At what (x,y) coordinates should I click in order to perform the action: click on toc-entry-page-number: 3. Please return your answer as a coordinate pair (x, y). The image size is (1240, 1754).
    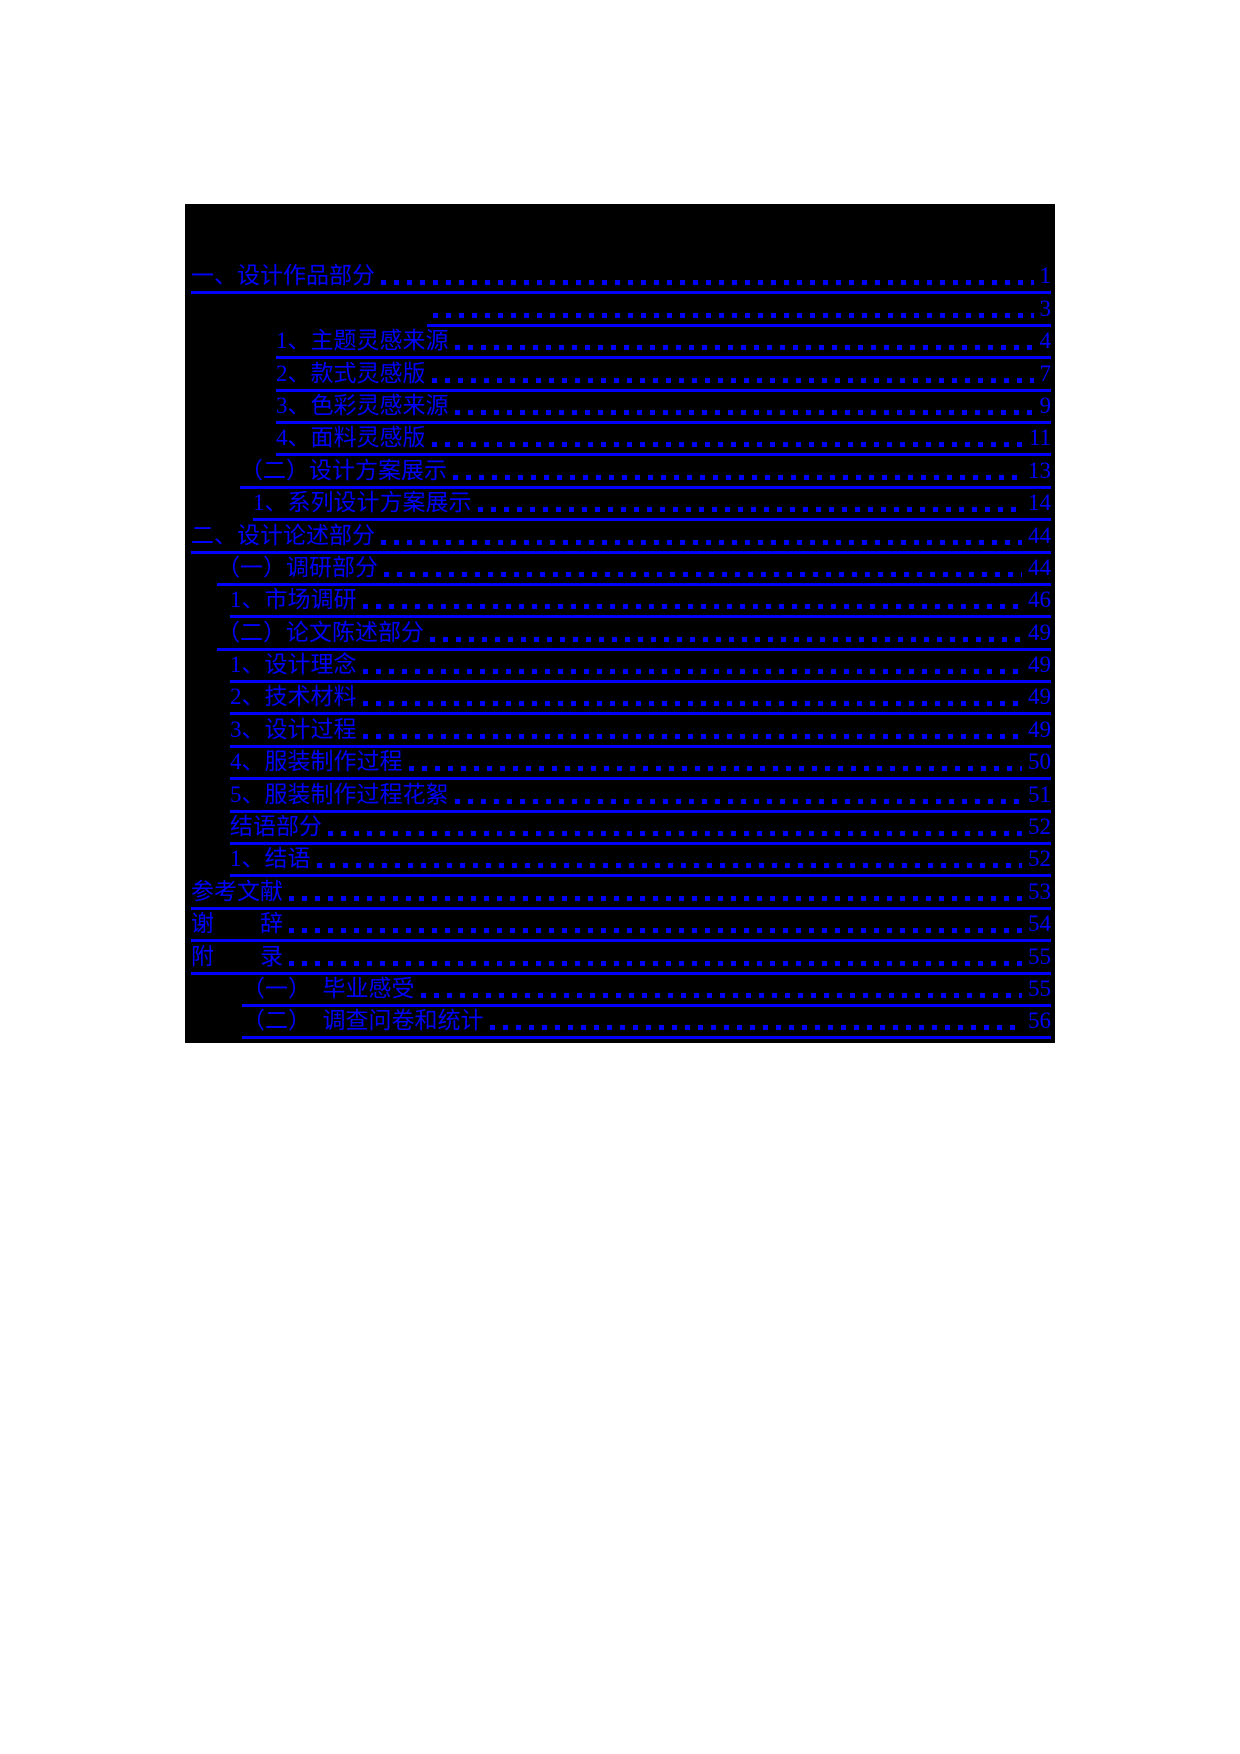
    Looking at the image, I should click on (1045, 308).